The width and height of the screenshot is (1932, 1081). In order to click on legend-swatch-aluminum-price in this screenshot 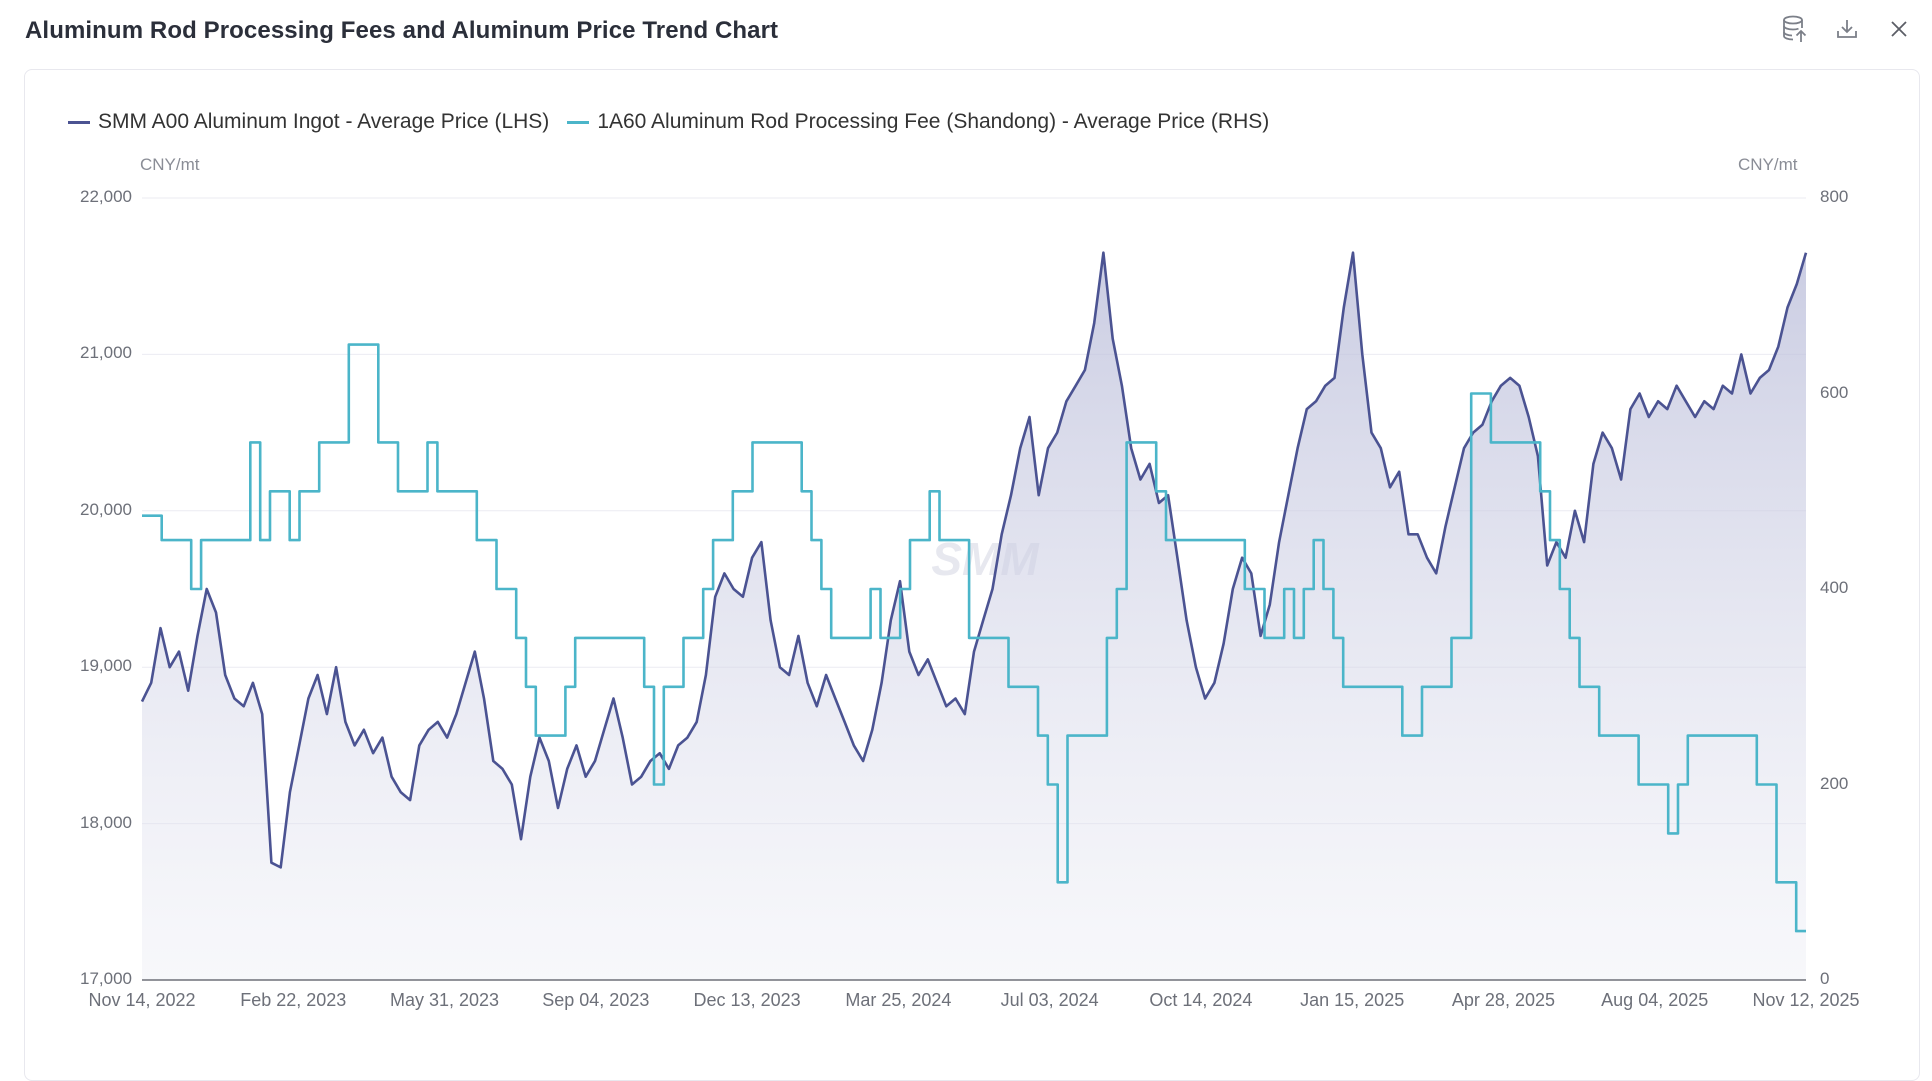, I will do `click(79, 122)`.